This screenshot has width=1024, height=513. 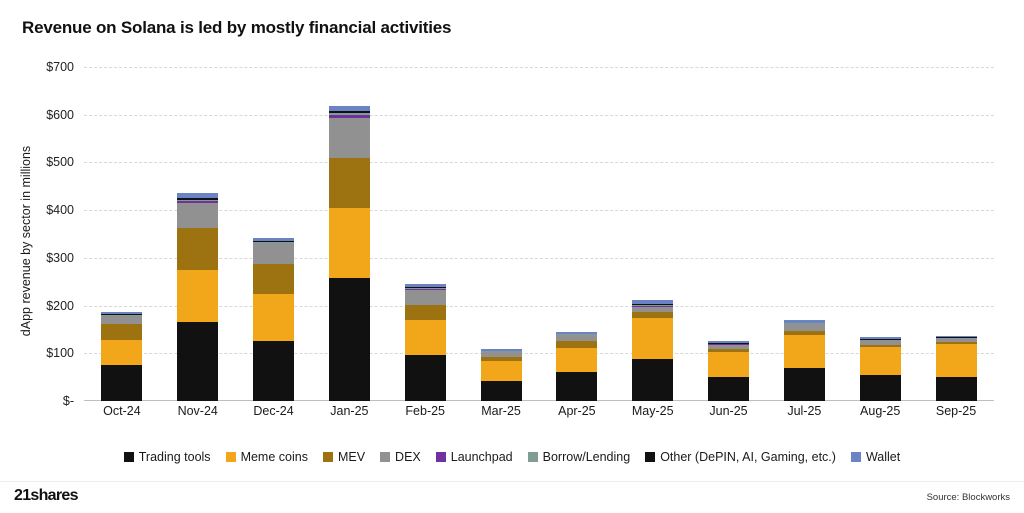 What do you see at coordinates (578, 457) in the screenshot?
I see `legend-item: Borrow/Lending` at bounding box center [578, 457].